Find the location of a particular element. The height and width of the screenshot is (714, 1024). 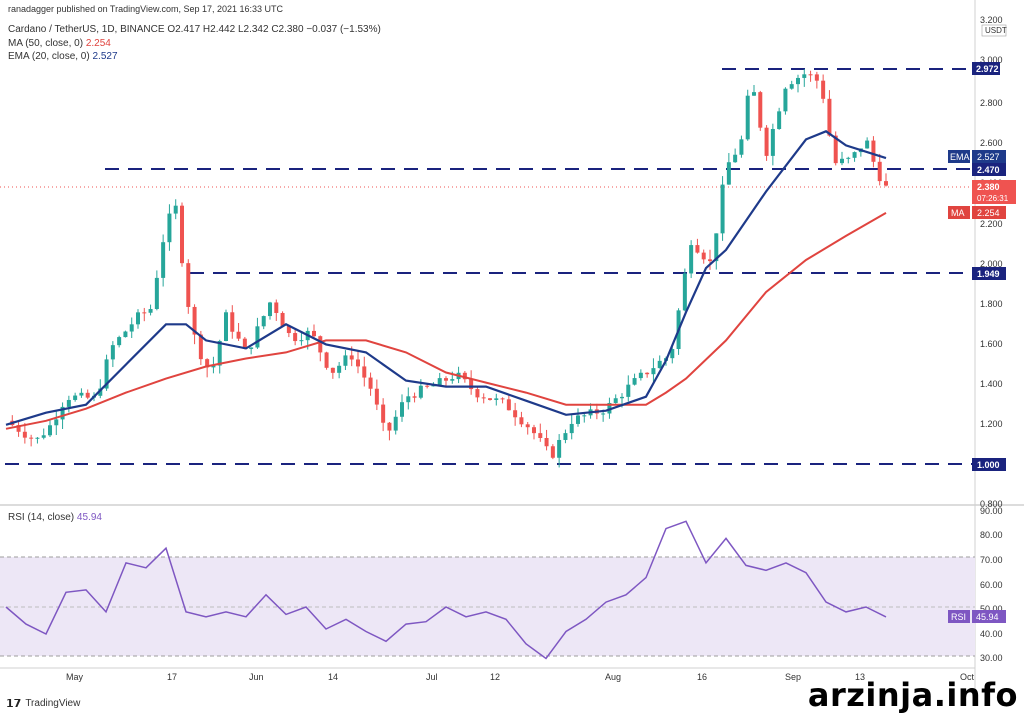

price-tick-label: 2.800 is located at coordinates (991, 103).